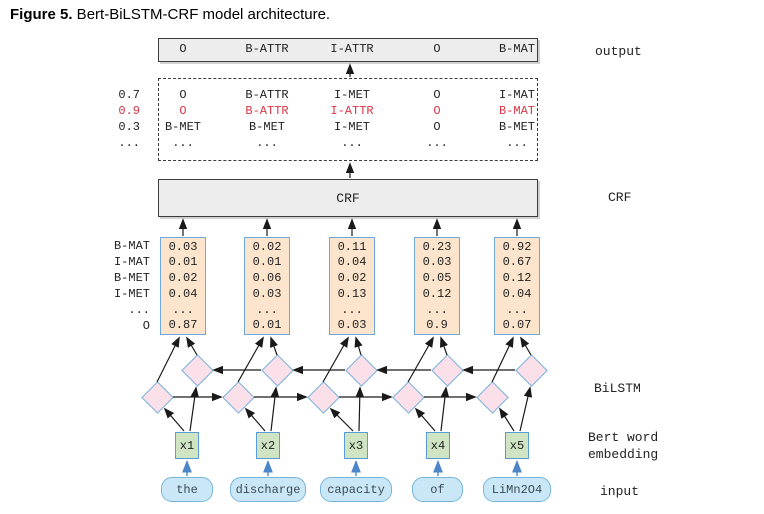 This screenshot has height=514, width=764. Describe the element at coordinates (187, 445) in the screenshot. I see `embedding-token: x1` at that location.